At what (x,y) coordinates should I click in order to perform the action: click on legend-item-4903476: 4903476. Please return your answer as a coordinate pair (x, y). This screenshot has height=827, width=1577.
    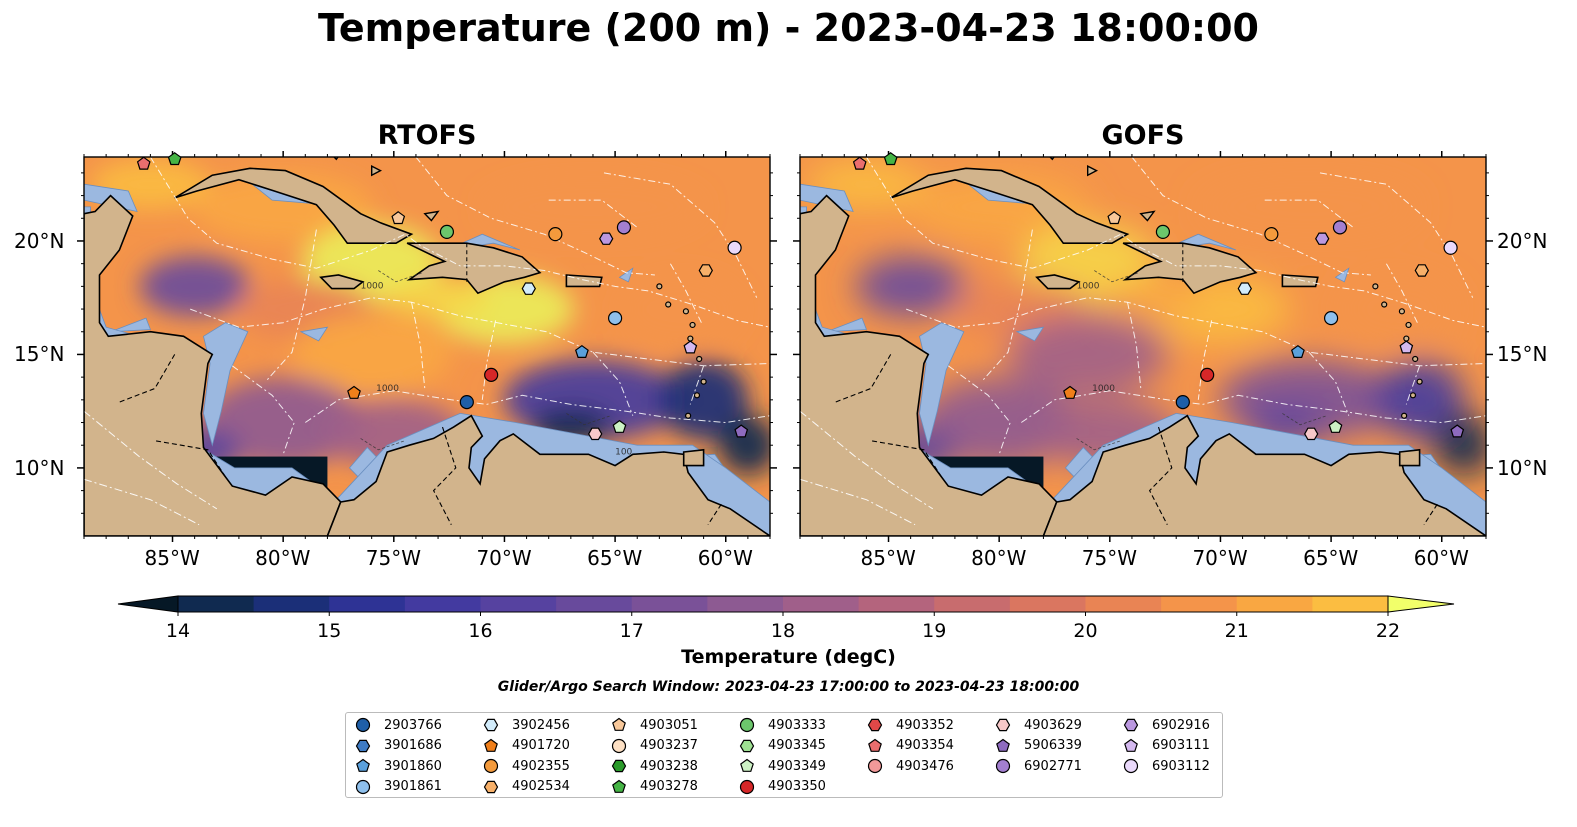
    Looking at the image, I should click on (910, 766).